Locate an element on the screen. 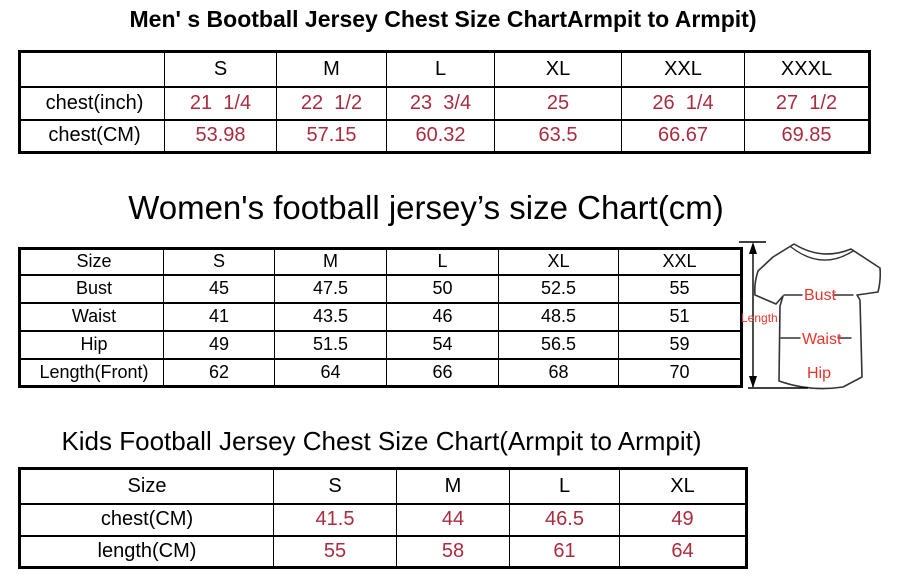 This screenshot has width=901, height=585. row-label: Length(Front) is located at coordinates (91, 372).